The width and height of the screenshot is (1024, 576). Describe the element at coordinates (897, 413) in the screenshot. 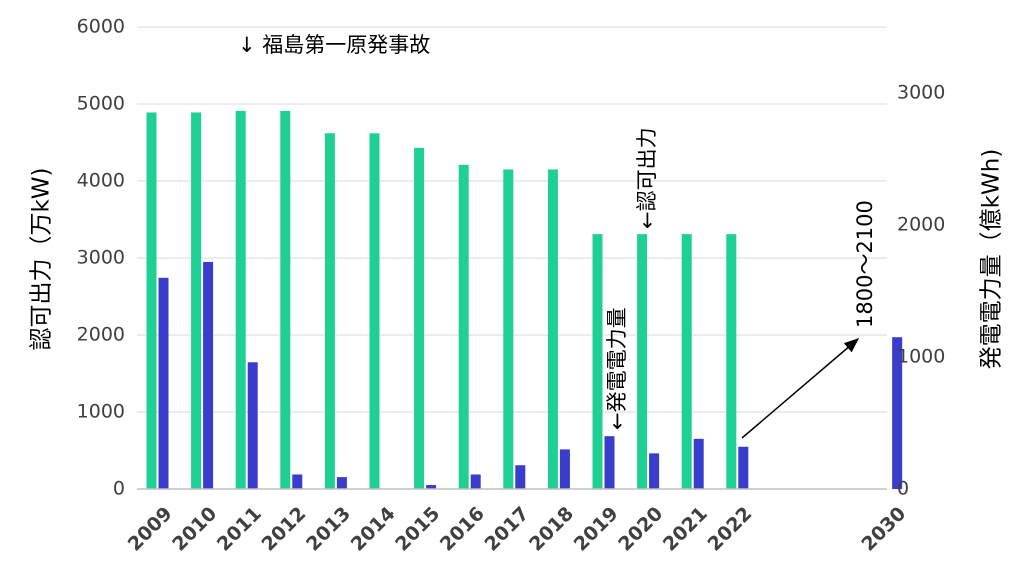

I see `bar-generation-2030` at that location.